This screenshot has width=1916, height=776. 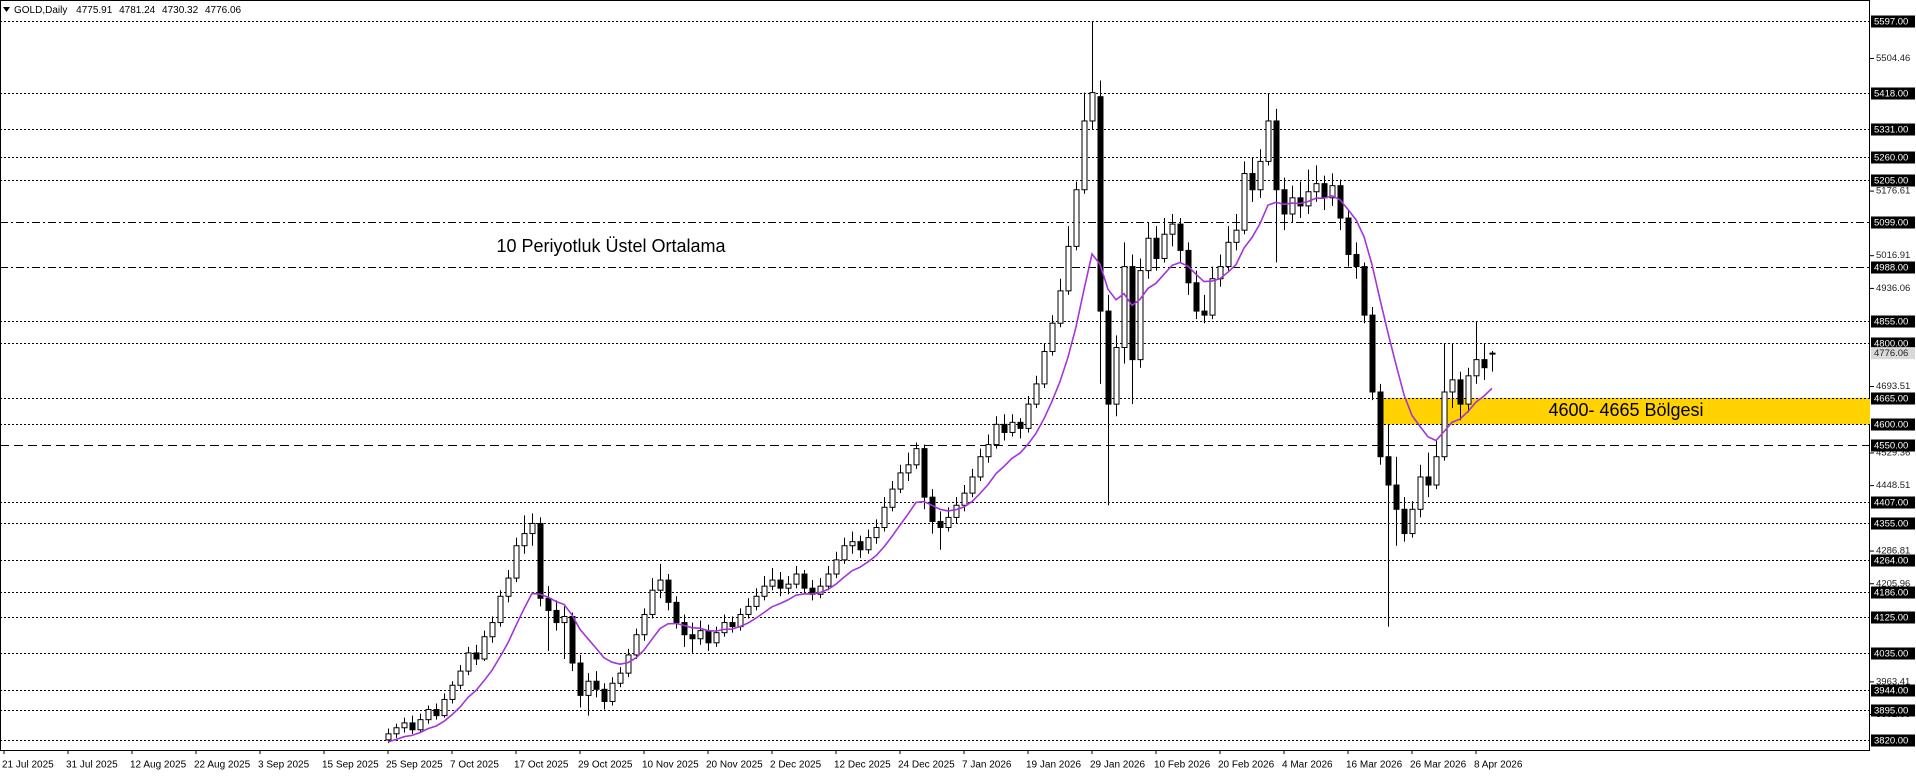 I want to click on y-tick-label: 4448.51, so click(x=1893, y=485).